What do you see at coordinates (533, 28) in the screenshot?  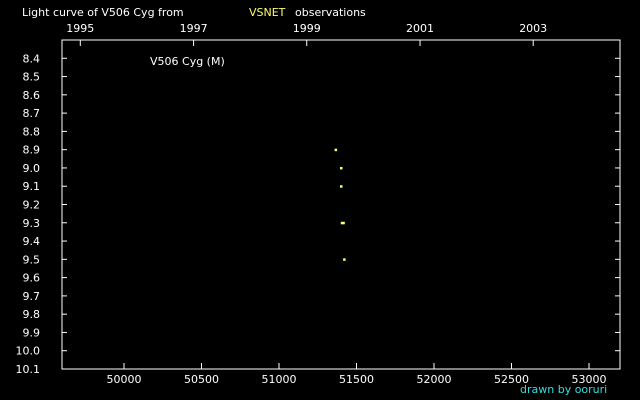 I see `year-tick-label: 2003` at bounding box center [533, 28].